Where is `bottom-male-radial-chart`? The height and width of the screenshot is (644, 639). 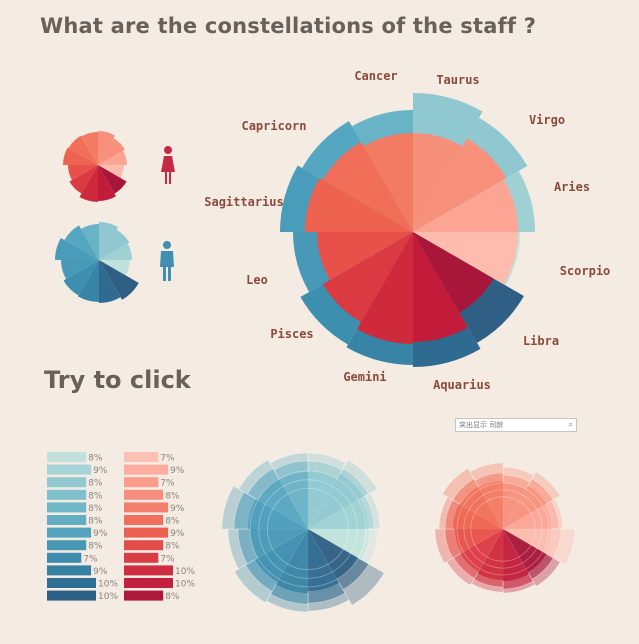 bottom-male-radial-chart is located at coordinates (303, 532).